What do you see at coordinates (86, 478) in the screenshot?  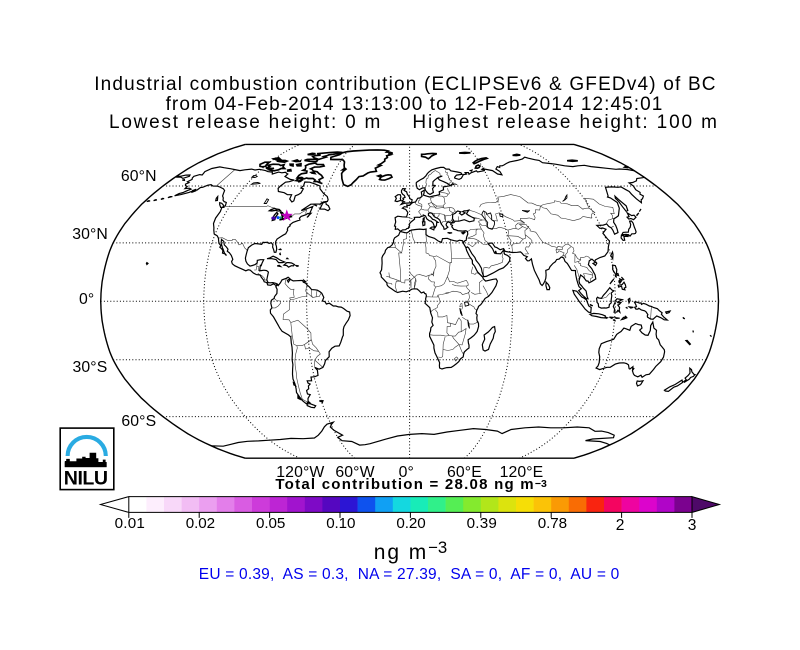 I see `svg-text: NILU` at bounding box center [86, 478].